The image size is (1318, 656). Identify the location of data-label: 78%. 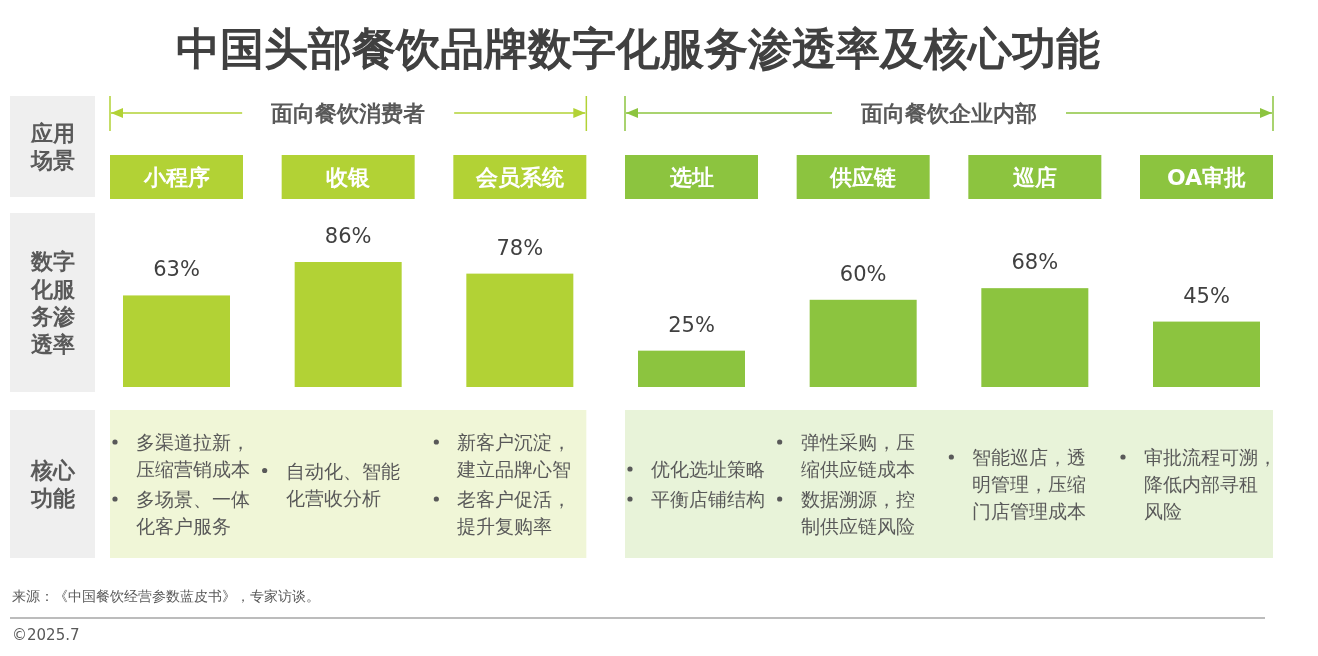
(520, 247).